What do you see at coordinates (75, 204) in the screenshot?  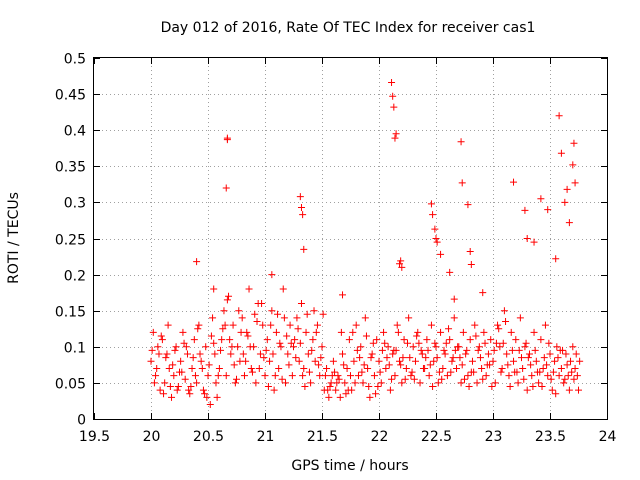 I see `y-tick-label: 0.3` at bounding box center [75, 204].